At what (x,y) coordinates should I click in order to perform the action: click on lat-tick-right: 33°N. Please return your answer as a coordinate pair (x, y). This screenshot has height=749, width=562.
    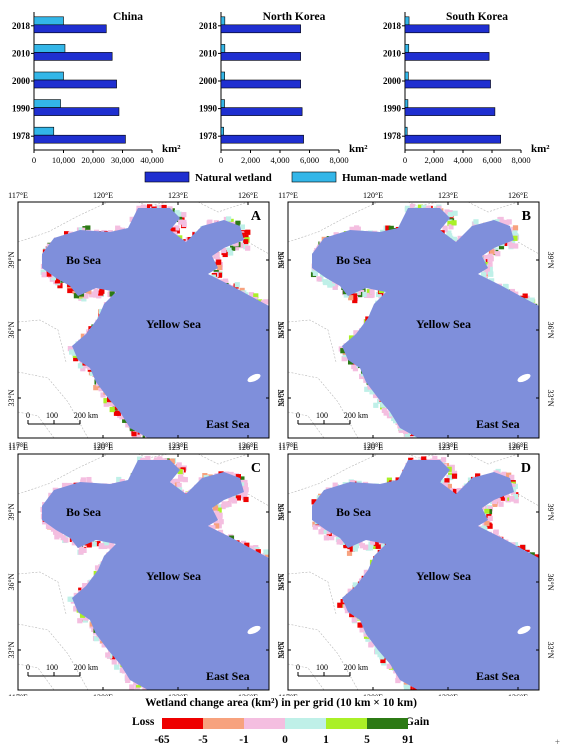
    Looking at the image, I should click on (280, 398).